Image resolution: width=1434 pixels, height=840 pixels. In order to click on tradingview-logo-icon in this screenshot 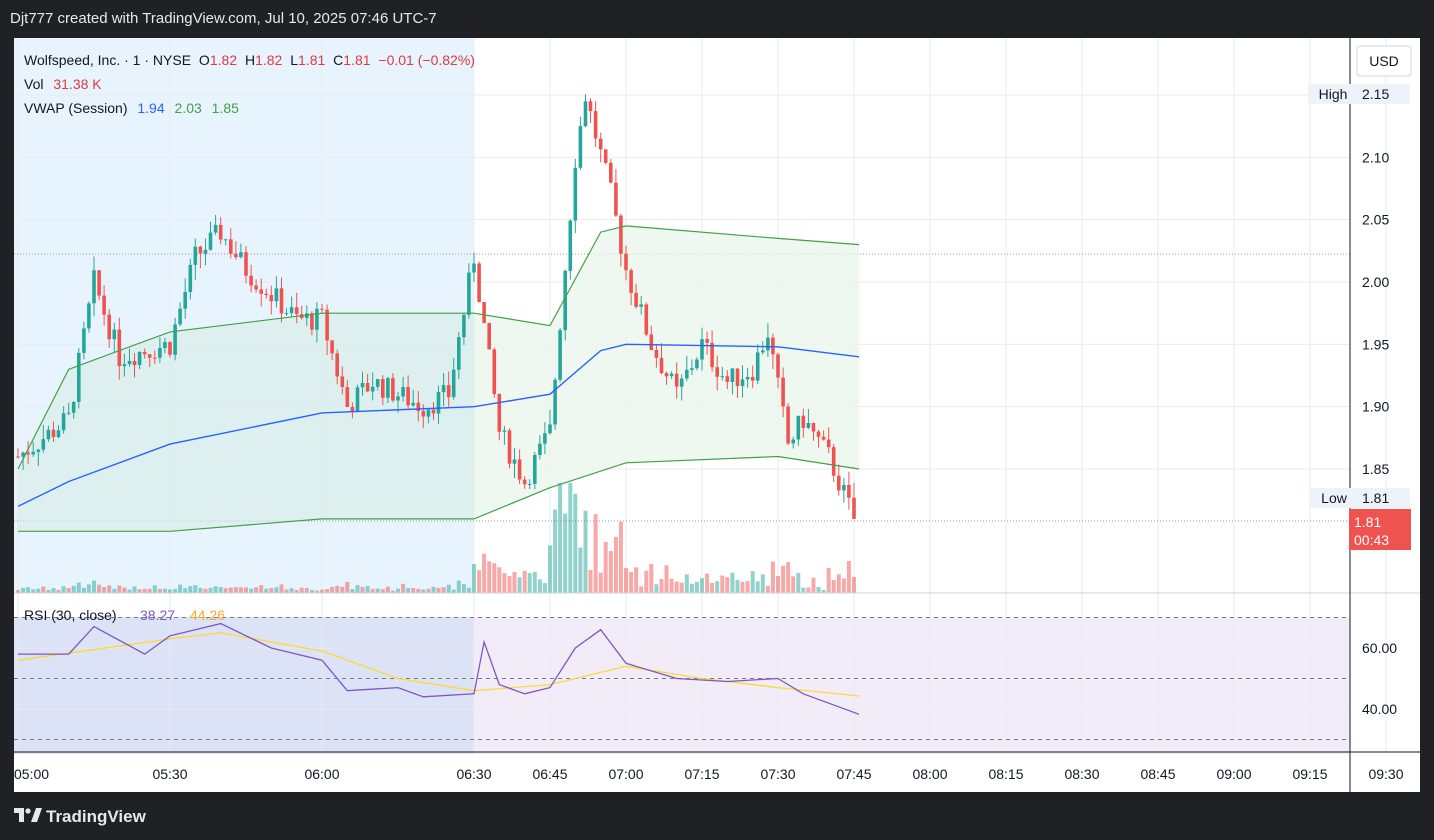, I will do `click(28, 815)`.